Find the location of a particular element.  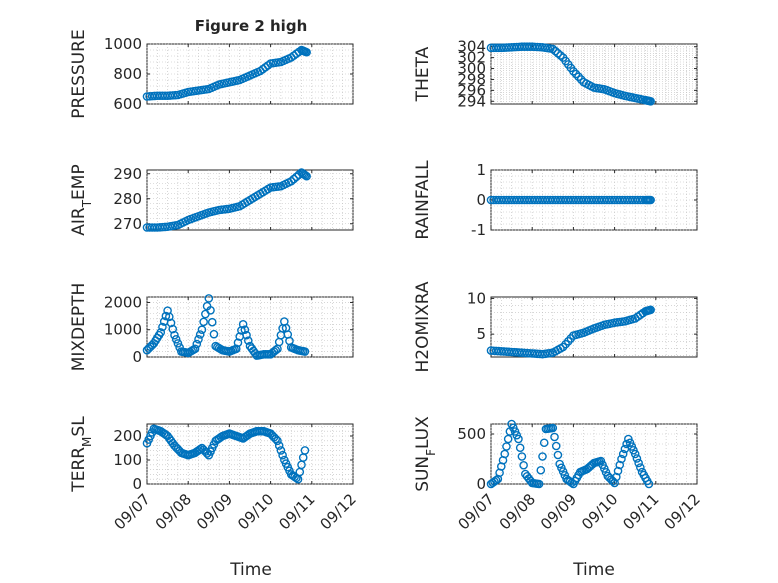

subplot-rainfall: -1 0 1 RAINFALL is located at coordinates (555, 200).